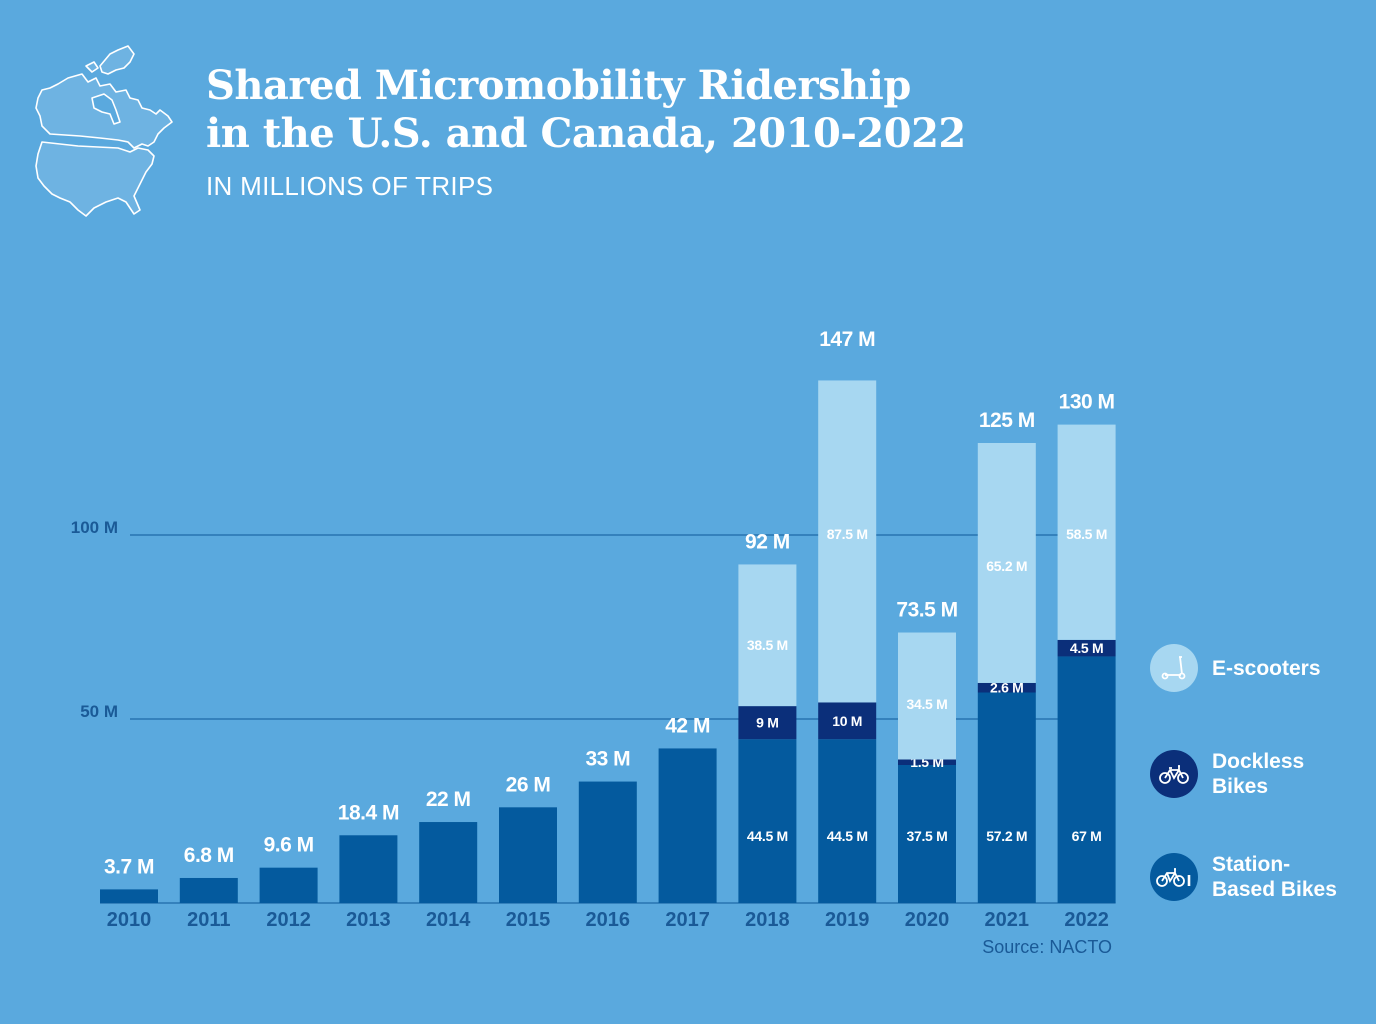  I want to click on segment-value-label: 67 M, so click(1087, 836).